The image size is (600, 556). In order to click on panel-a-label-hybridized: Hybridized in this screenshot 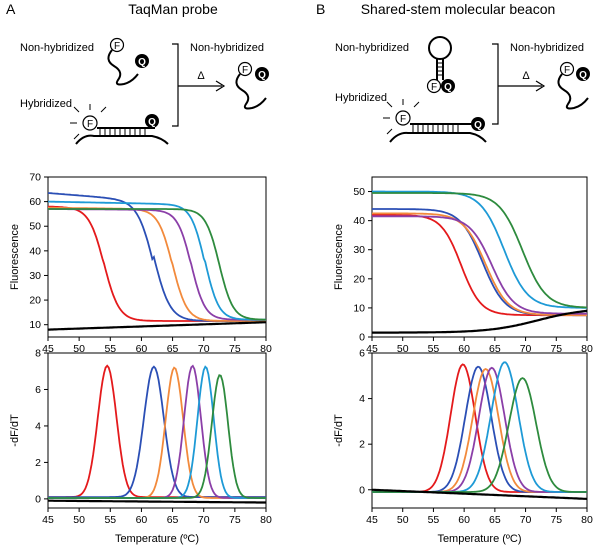, I will do `click(46, 104)`.